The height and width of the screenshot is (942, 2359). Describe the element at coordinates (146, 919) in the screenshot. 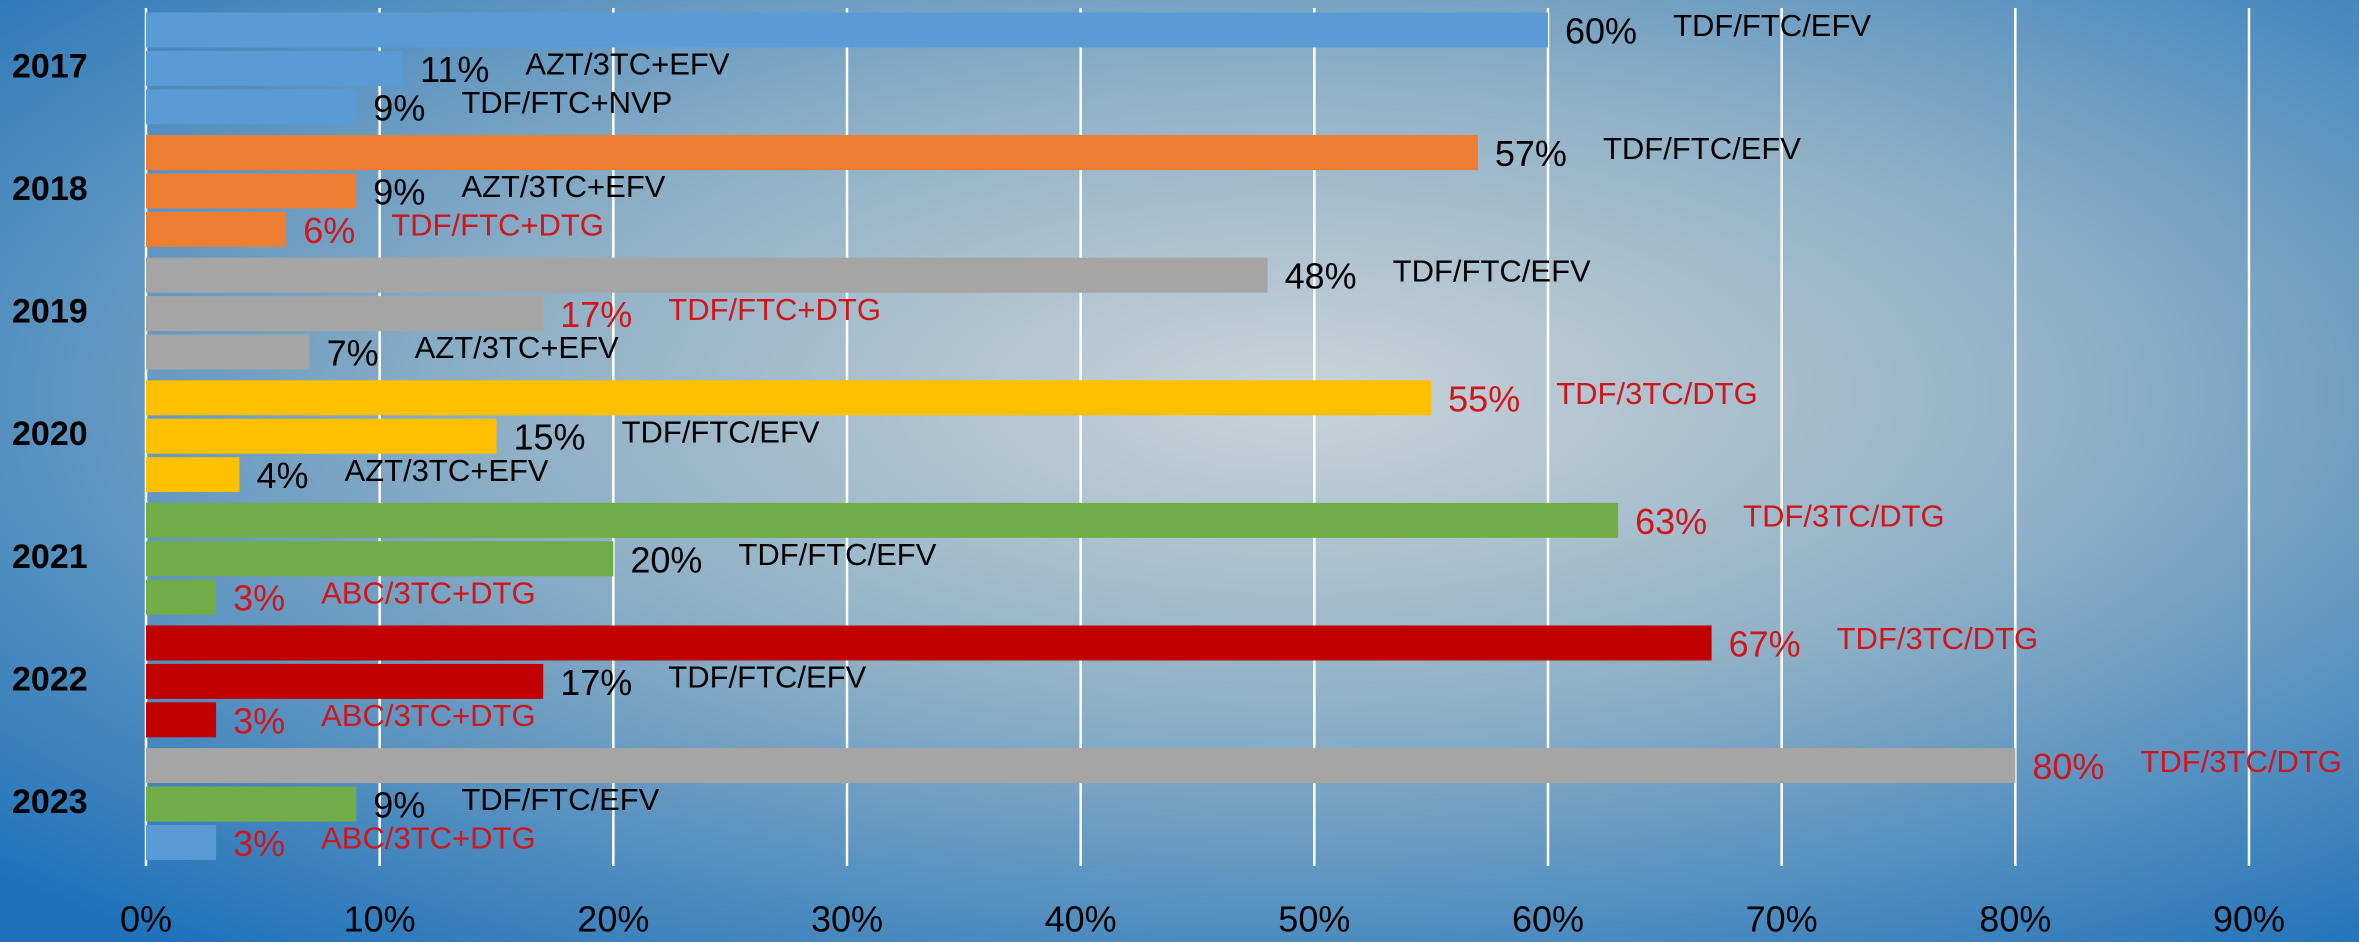

I see `x-tick-label: 0%` at that location.